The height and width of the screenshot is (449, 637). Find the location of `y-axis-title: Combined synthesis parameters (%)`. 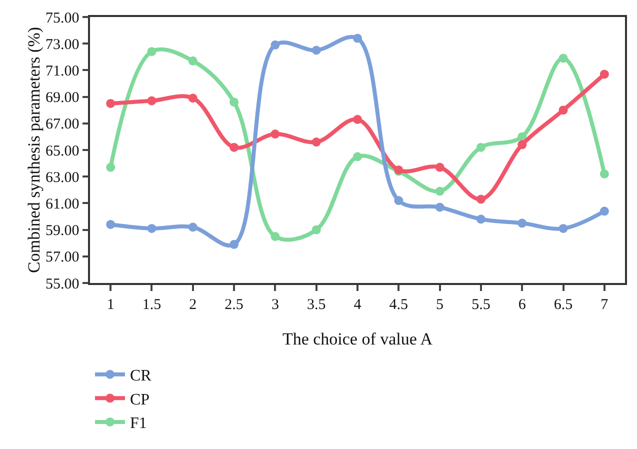

y-axis-title: Combined synthesis parameters (%) is located at coordinates (34, 150).